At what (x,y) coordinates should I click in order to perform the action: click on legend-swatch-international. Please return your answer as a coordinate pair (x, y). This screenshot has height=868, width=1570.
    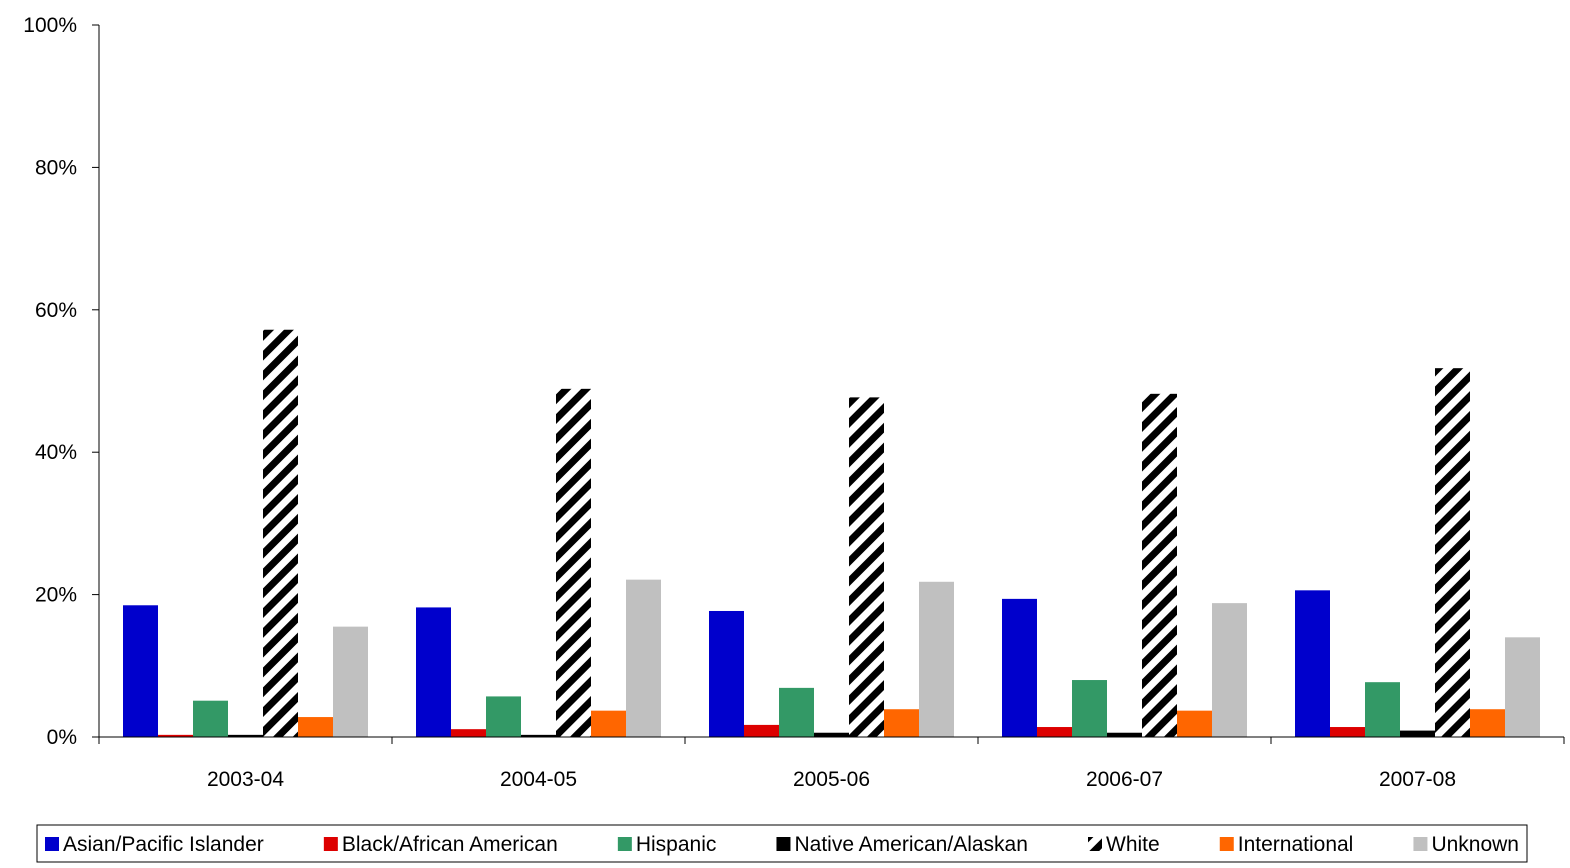
    Looking at the image, I should click on (1226, 844).